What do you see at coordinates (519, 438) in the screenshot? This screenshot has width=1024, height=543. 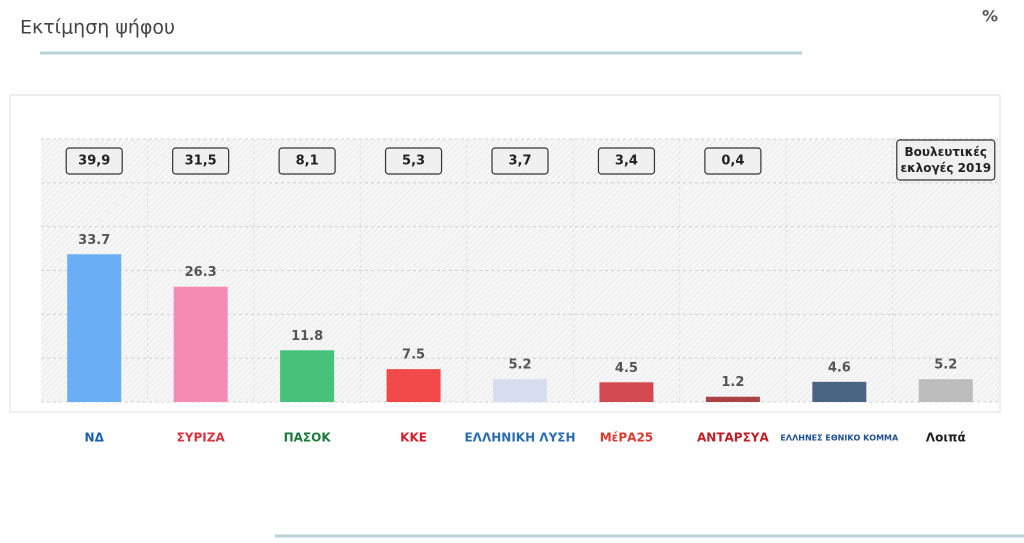 I see `party-label: ΕΛΛΗΝΙΚΗ ΛΥΣΗ` at bounding box center [519, 438].